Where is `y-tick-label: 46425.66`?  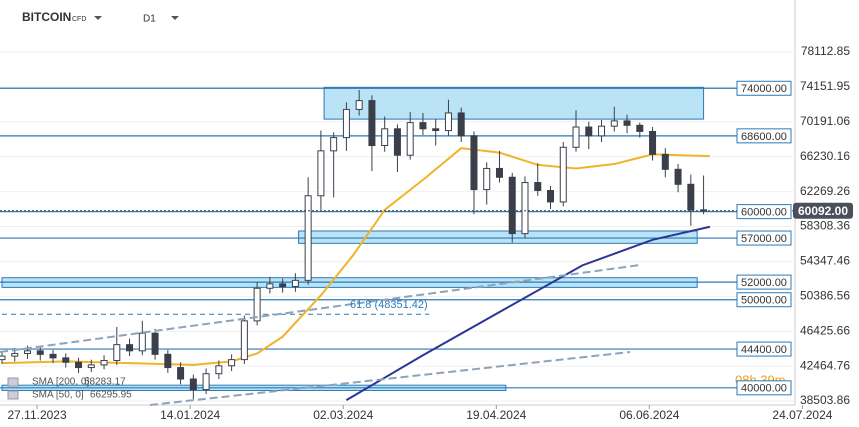
y-tick-label: 46425.66 is located at coordinates (825, 330).